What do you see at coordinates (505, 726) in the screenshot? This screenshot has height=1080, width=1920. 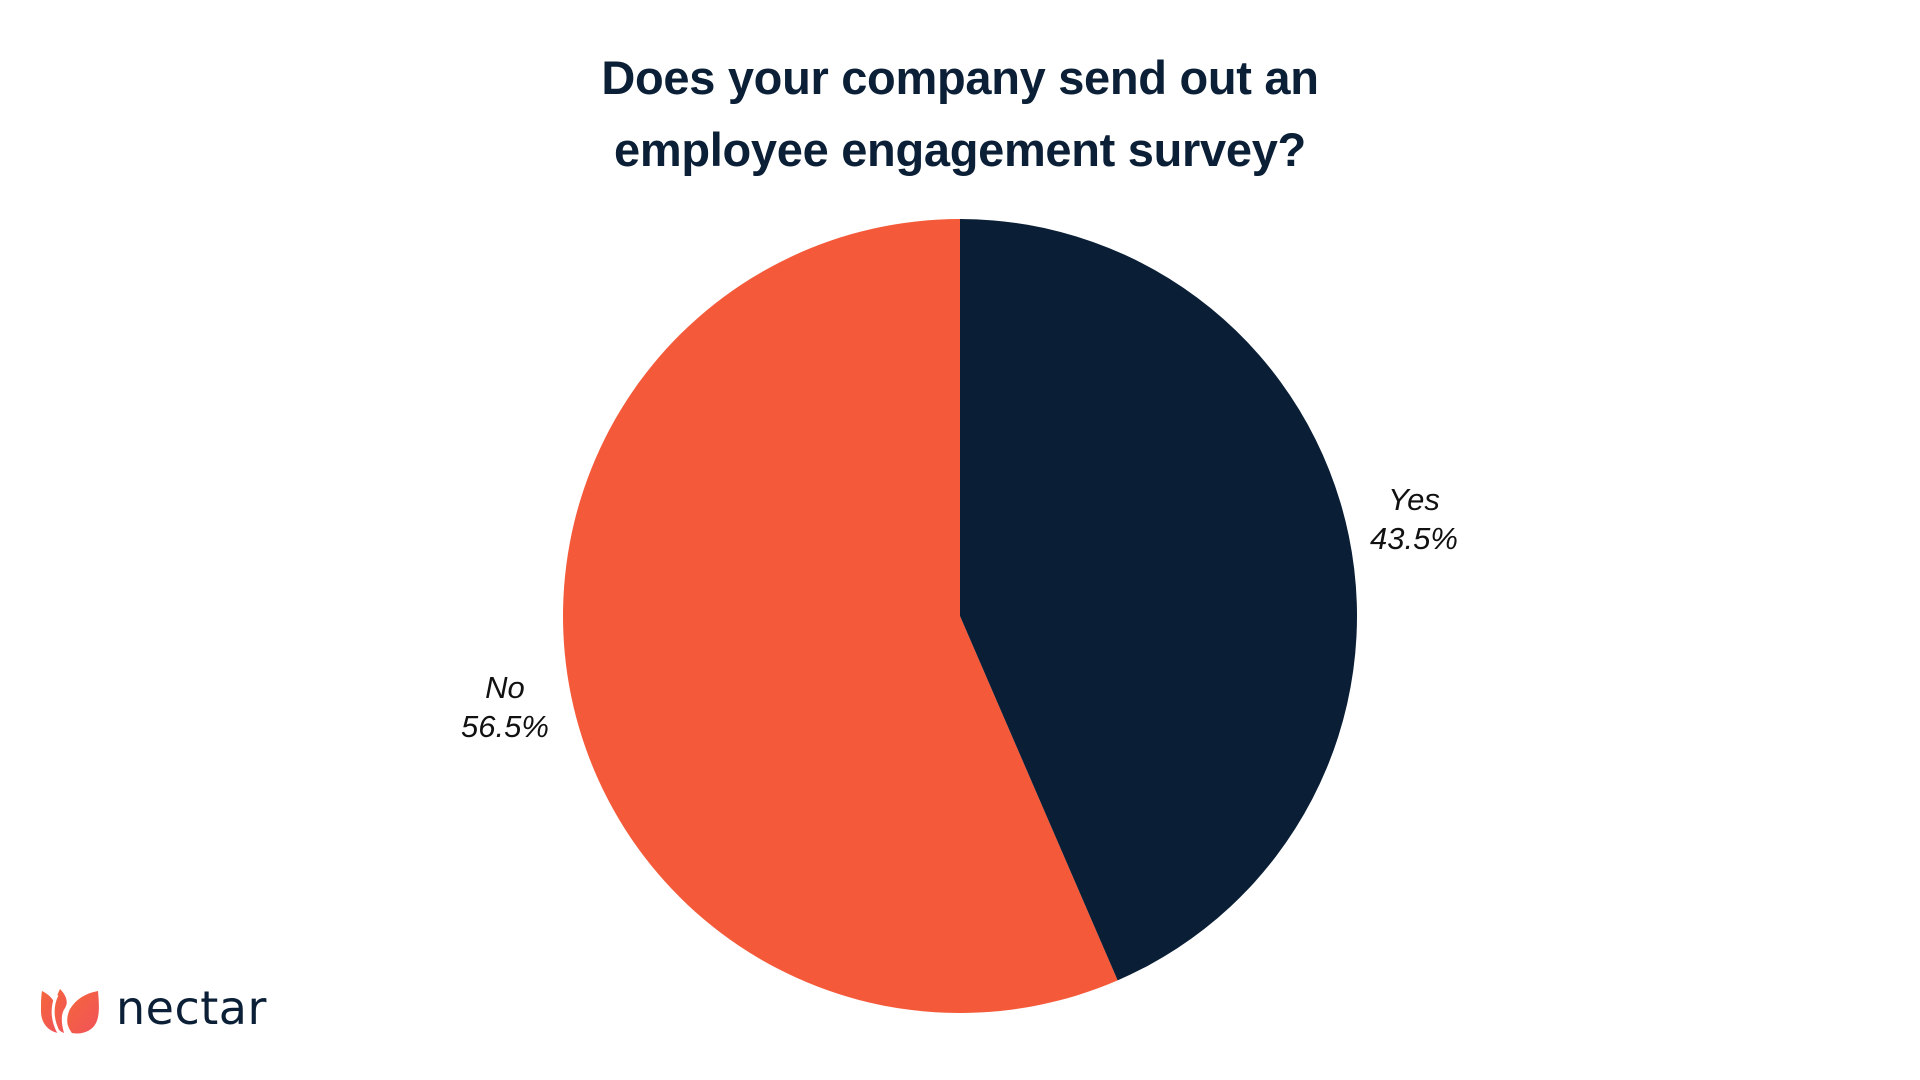 I see `slice-label-no-value: 56.5%` at bounding box center [505, 726].